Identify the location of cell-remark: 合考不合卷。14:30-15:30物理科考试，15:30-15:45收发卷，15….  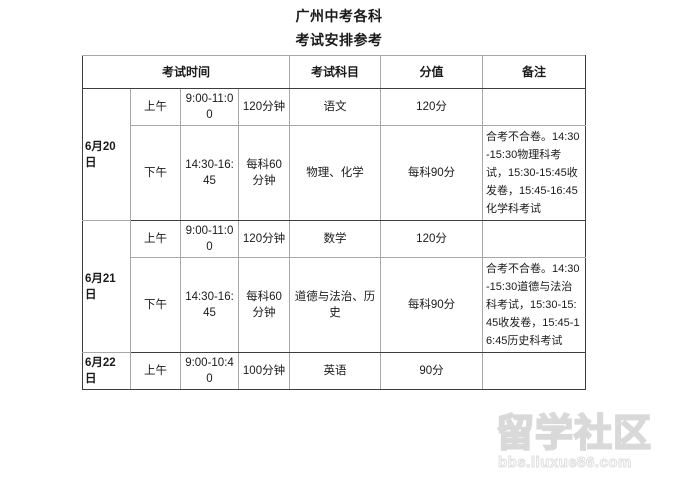
(534, 173).